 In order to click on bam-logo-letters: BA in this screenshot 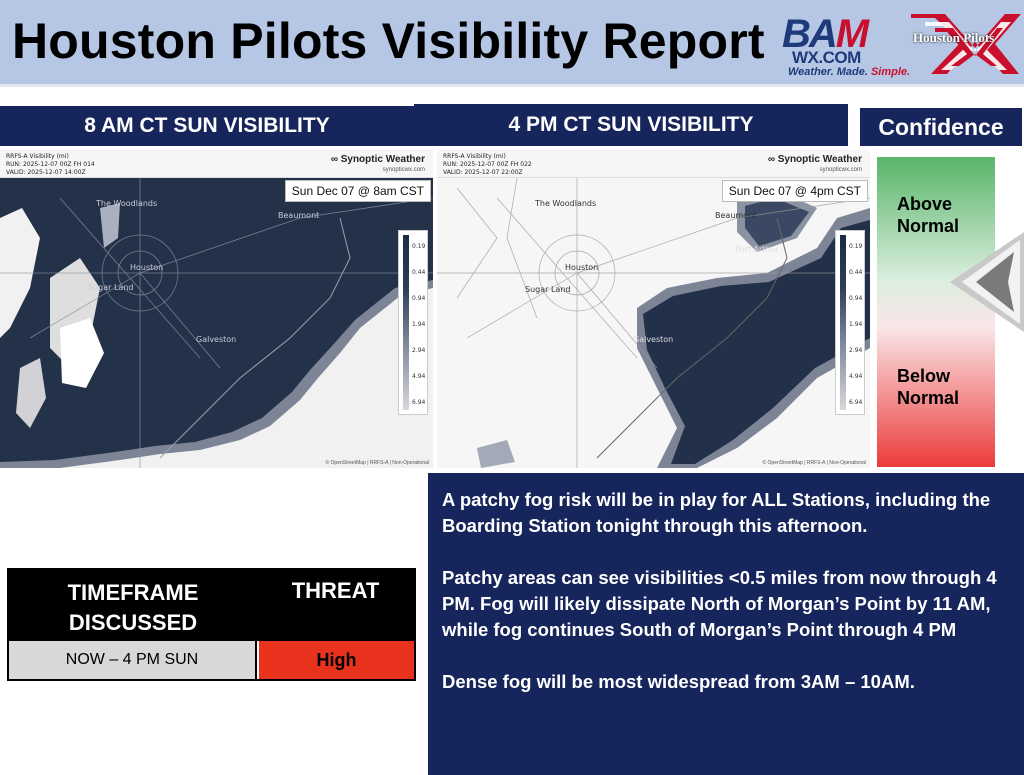, I will do `click(810, 34)`.